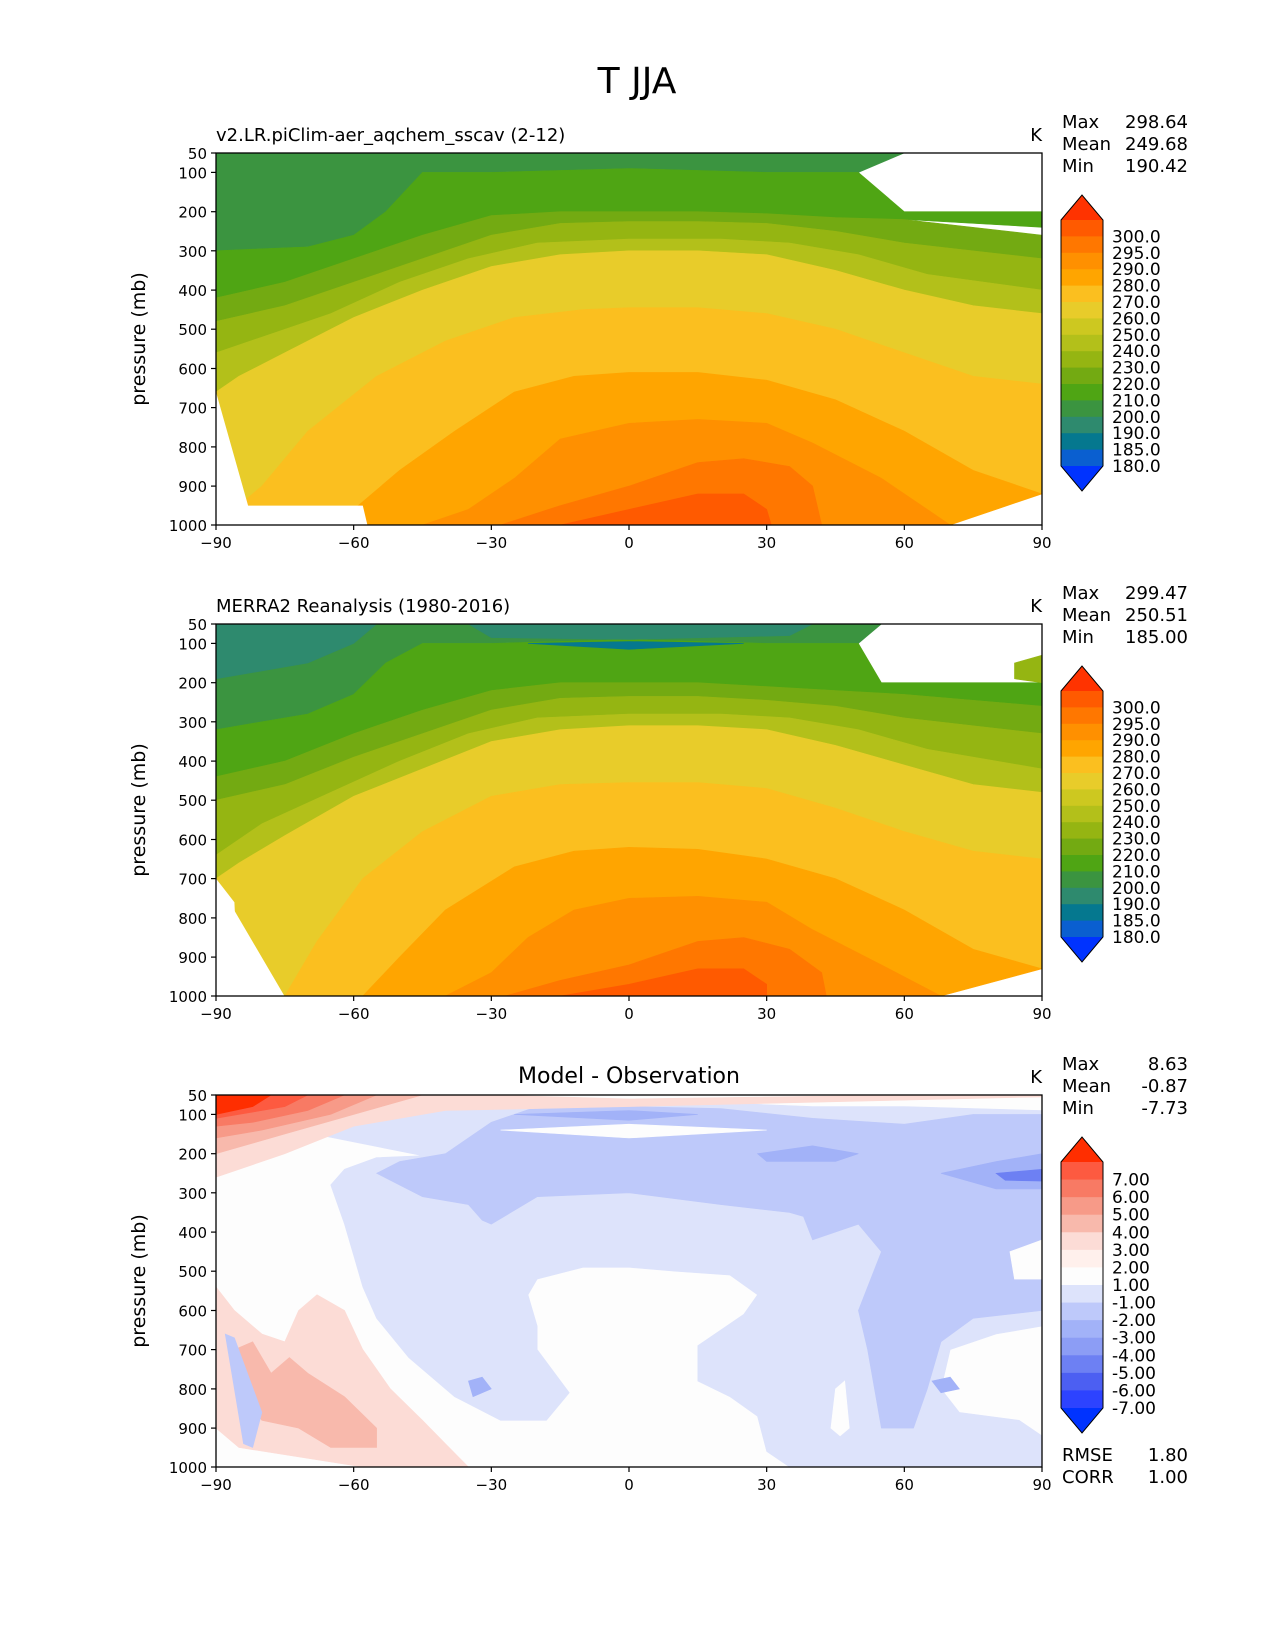  I want to click on stat-label: Mean, so click(1086, 1086).